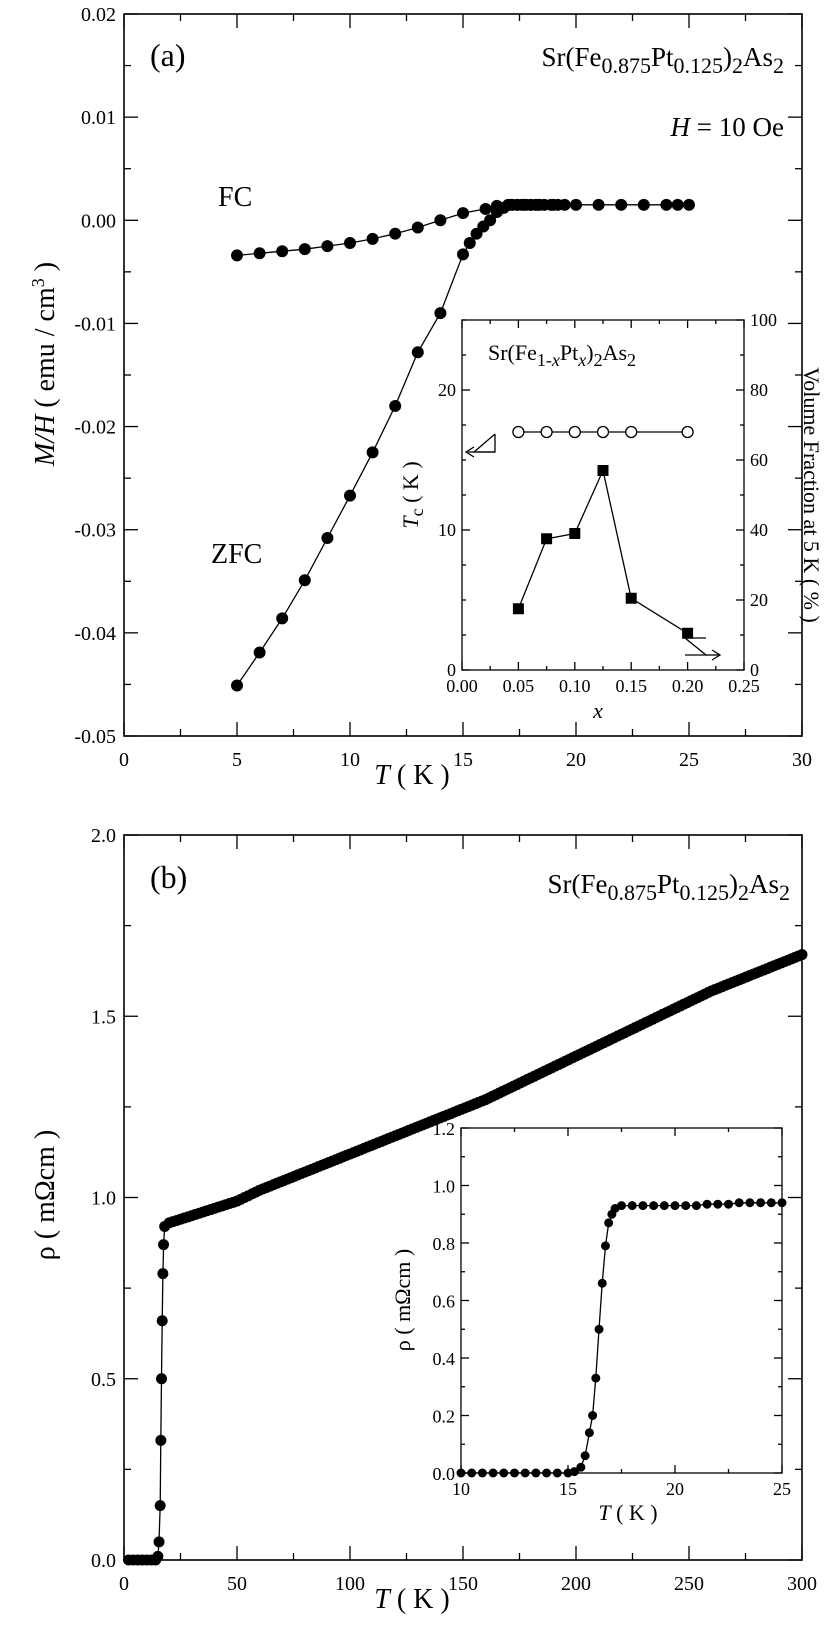 The image size is (830, 1645). I want to click on zfc-curve-label: ZFC, so click(236, 554).